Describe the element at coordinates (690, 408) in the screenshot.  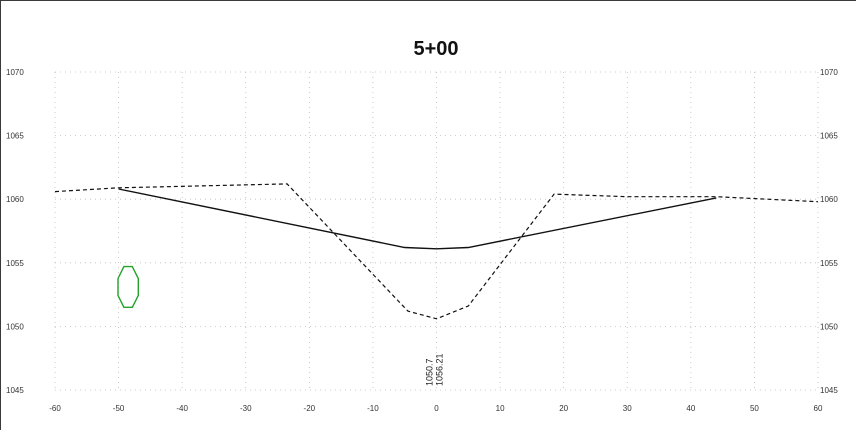
I see `x-tick-label: 40` at that location.